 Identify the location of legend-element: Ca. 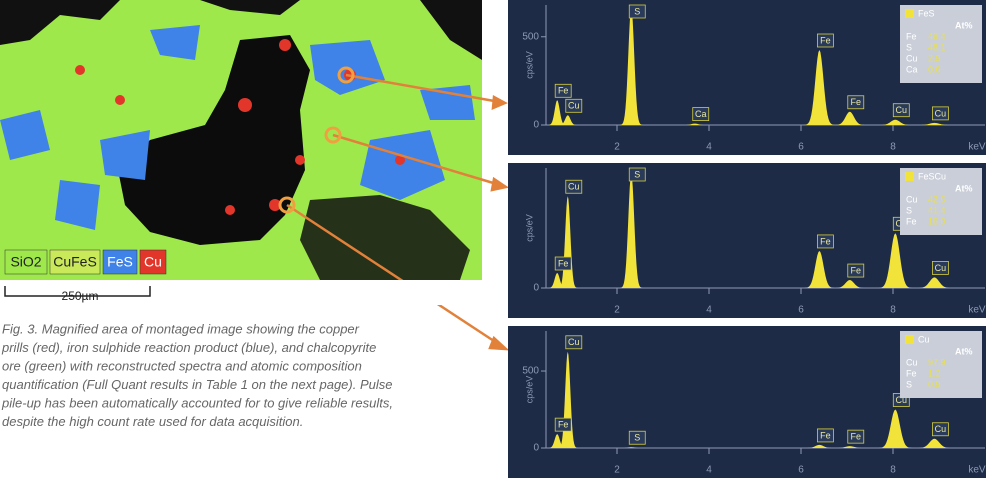
(912, 69).